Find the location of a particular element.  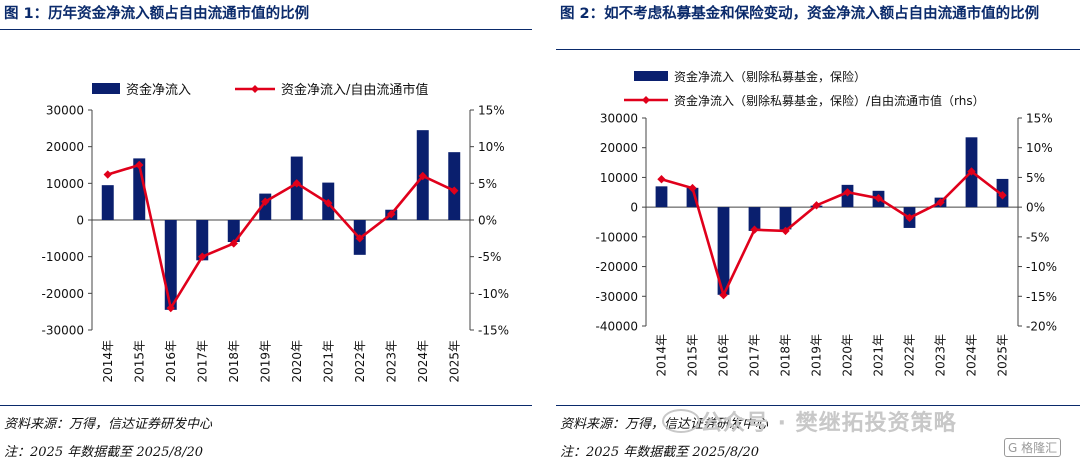

figure-1-source: 资料来源：万得，信达证券研发中心 is located at coordinates (108, 424).